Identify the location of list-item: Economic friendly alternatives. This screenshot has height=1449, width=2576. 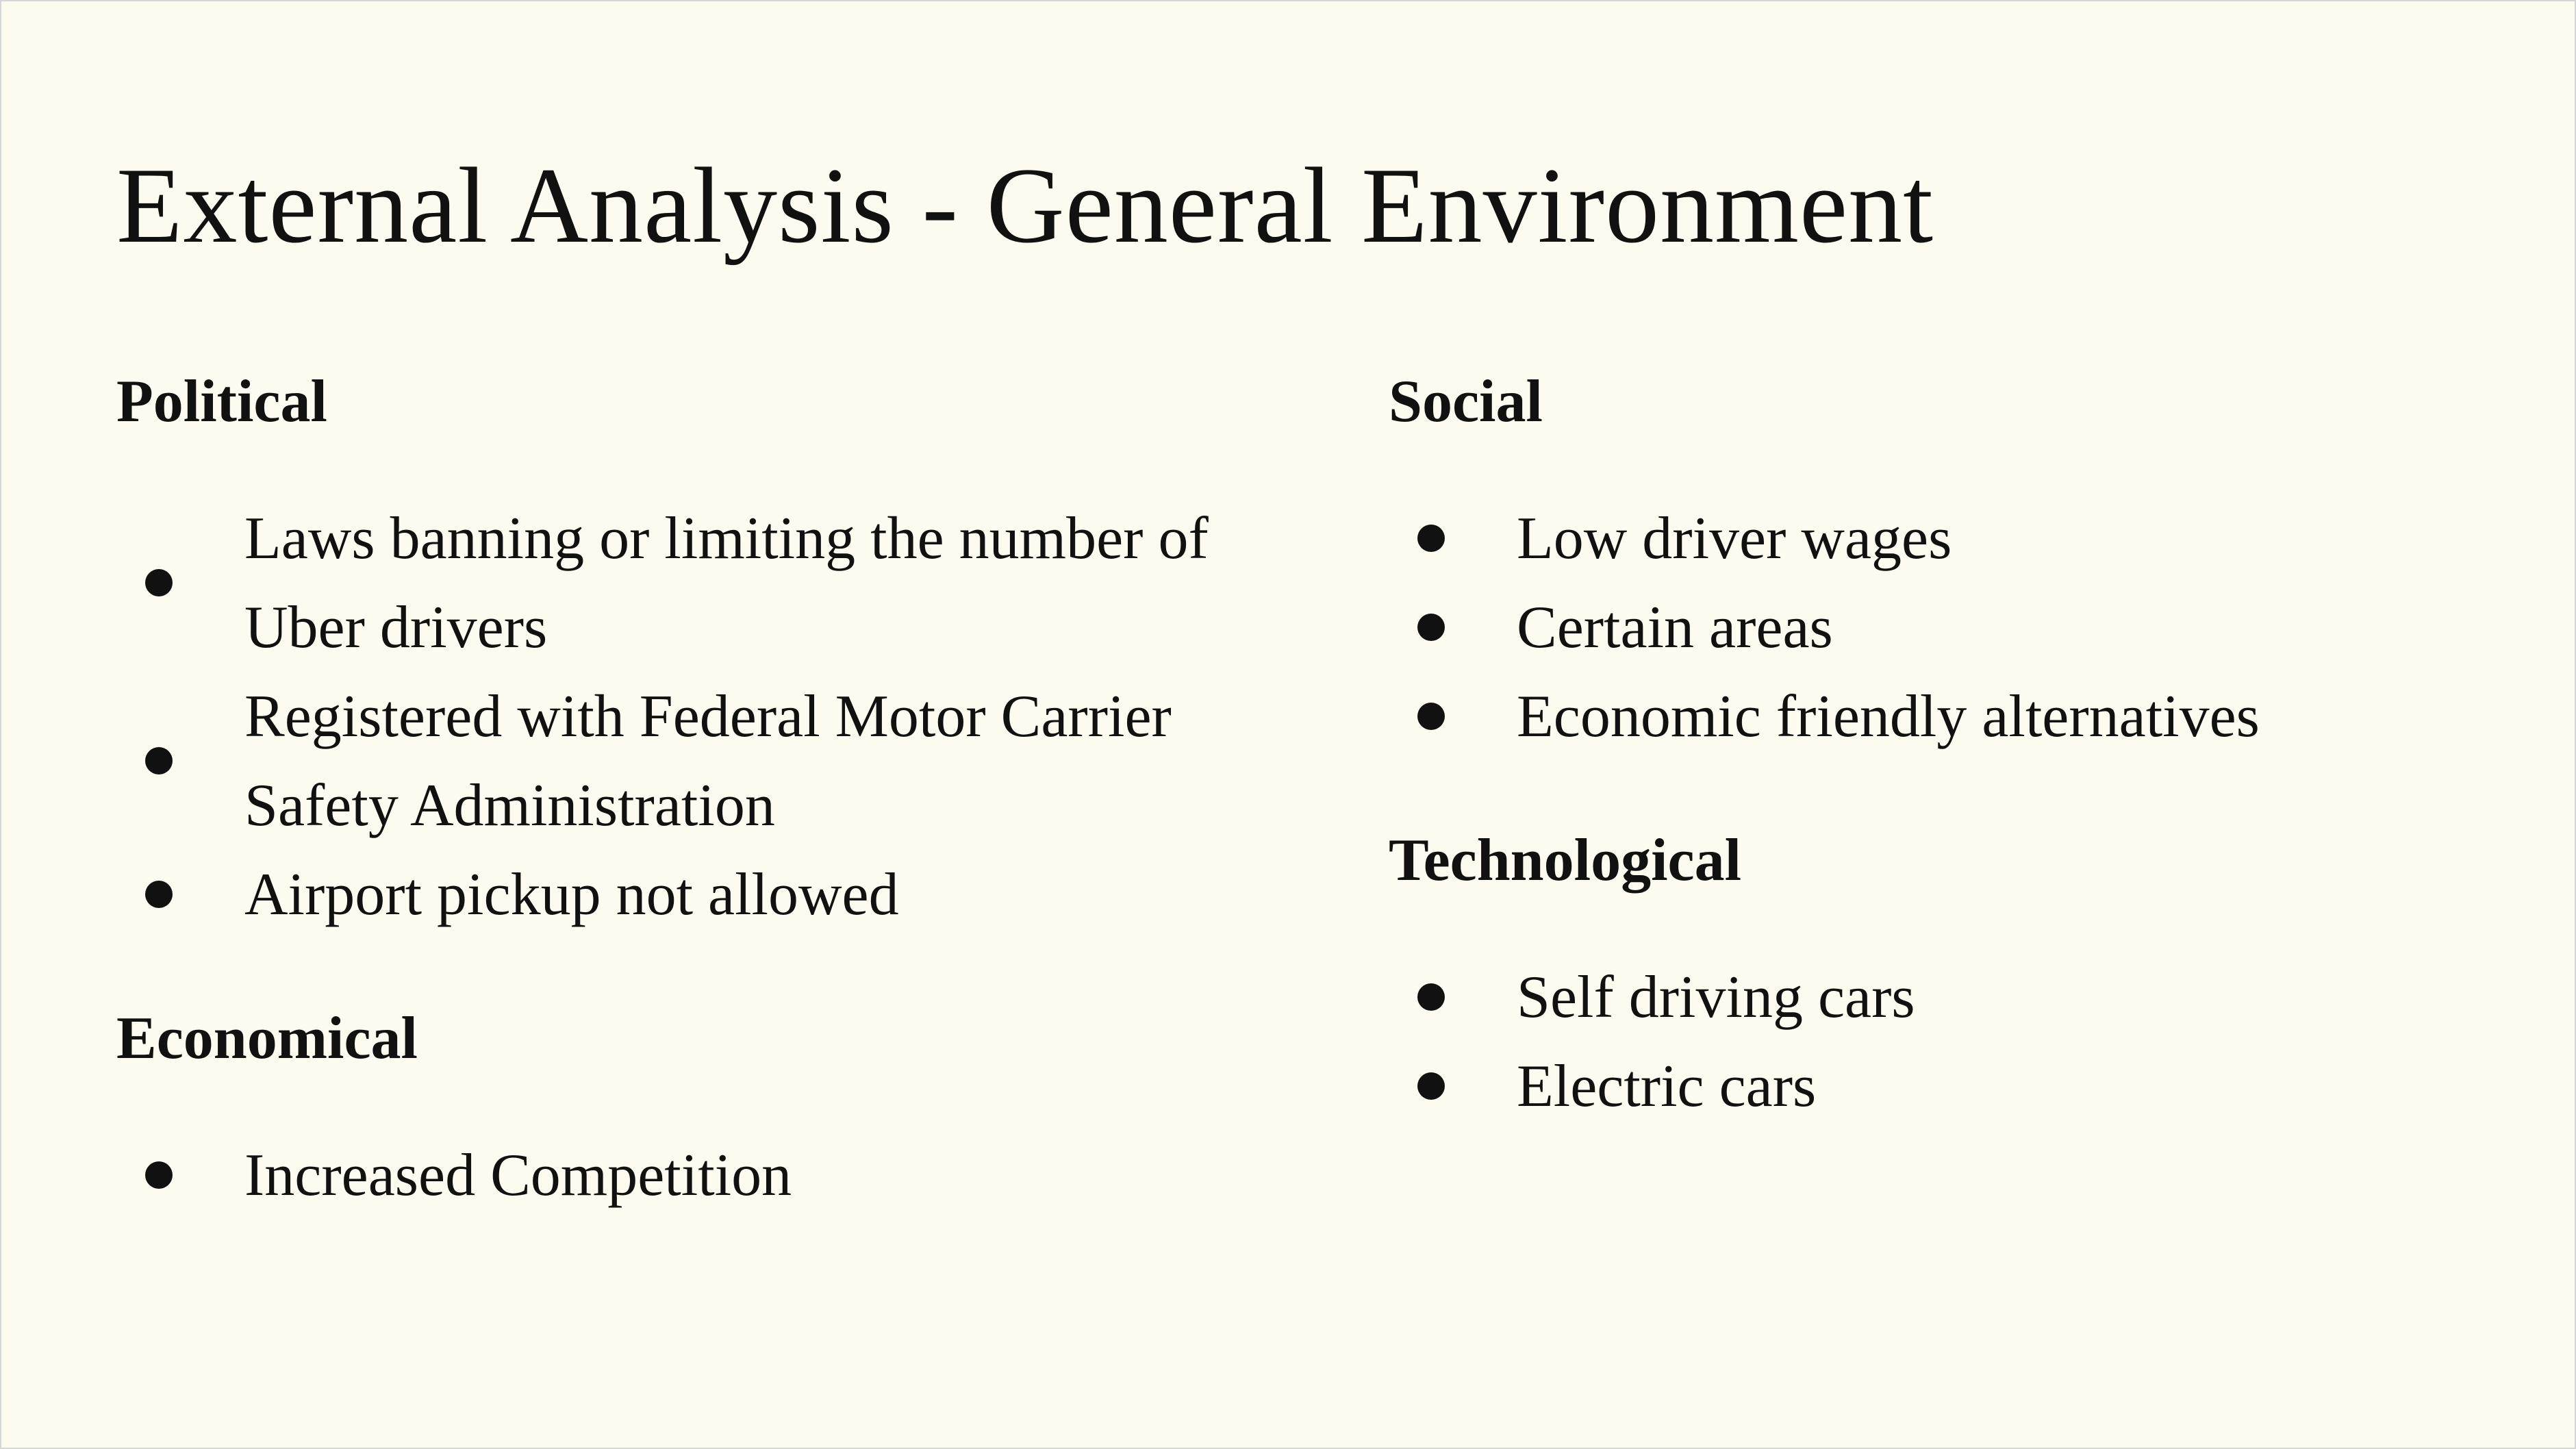
(1971, 716).